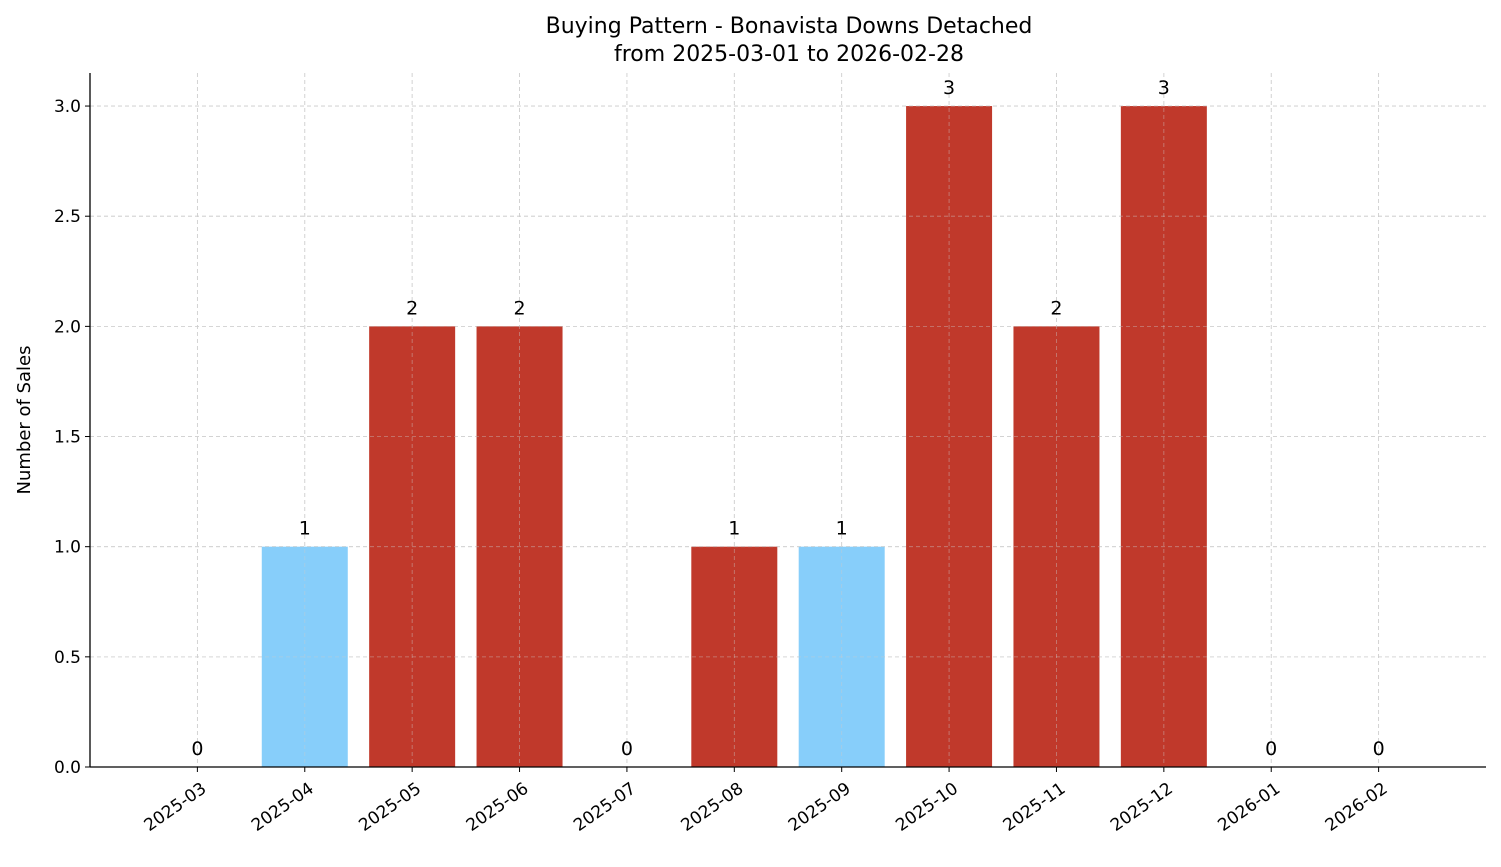  Describe the element at coordinates (1249, 807) in the screenshot. I see `x-tick-label: 2026-01` at that location.